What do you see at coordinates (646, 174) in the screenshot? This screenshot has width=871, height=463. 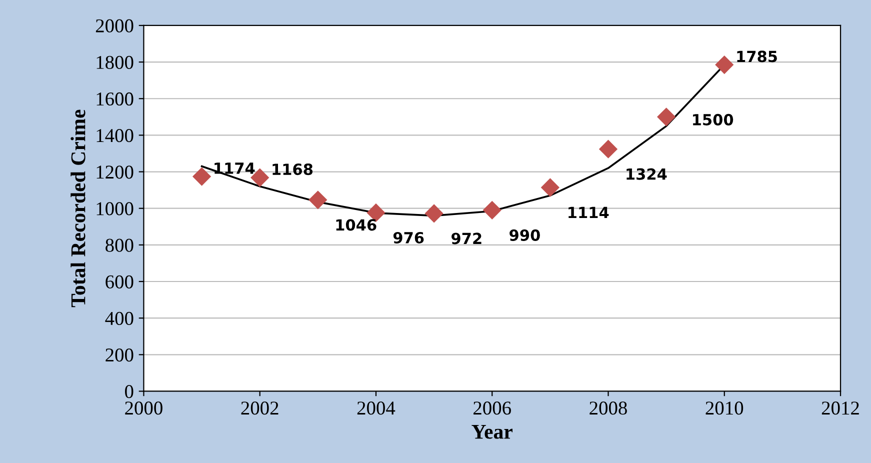 I see `data-label: 1324` at bounding box center [646, 174].